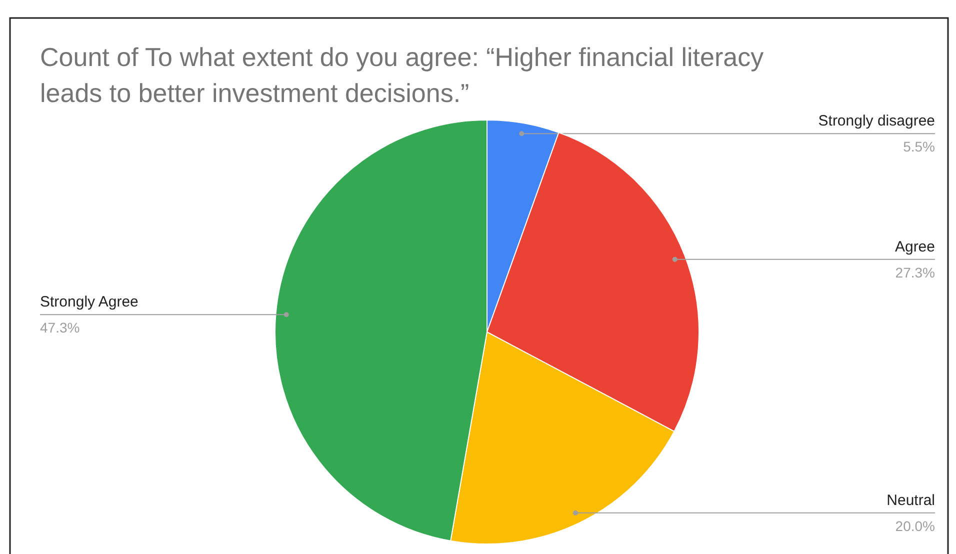 Image resolution: width=956 pixels, height=554 pixels. Describe the element at coordinates (876, 121) in the screenshot. I see `slice-label: Strongly disagree` at that location.